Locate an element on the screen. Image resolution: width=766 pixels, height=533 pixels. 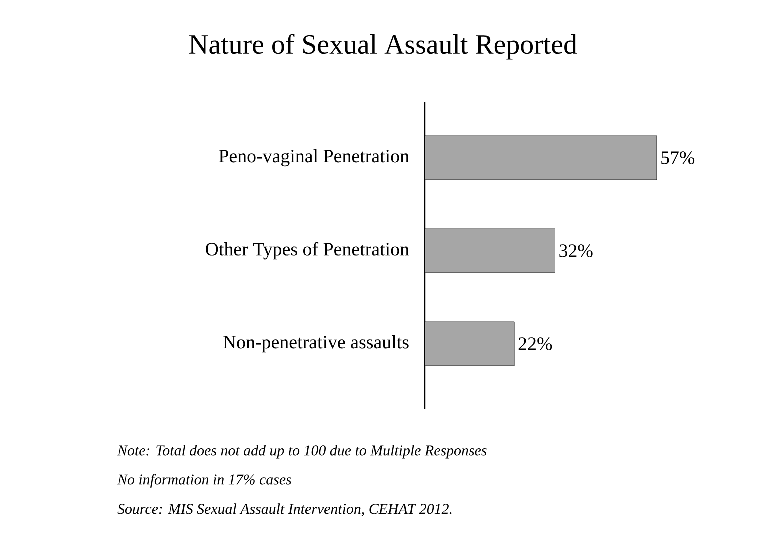
data-label: 22% is located at coordinates (535, 344).